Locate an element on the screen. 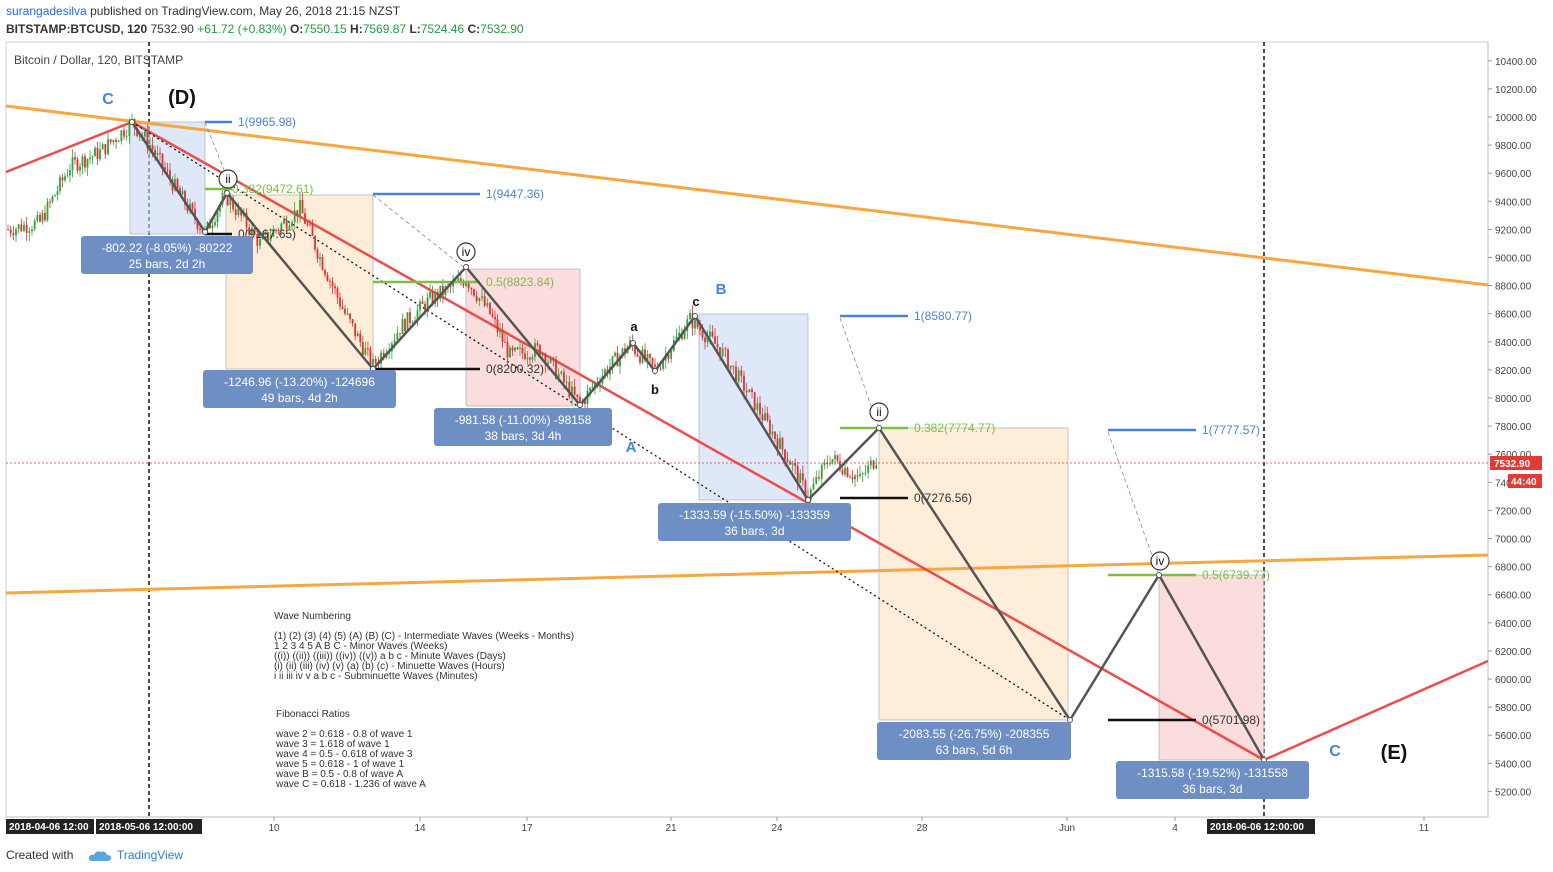 The image size is (1553, 872). trend-line-red is located at coordinates (69, 147).